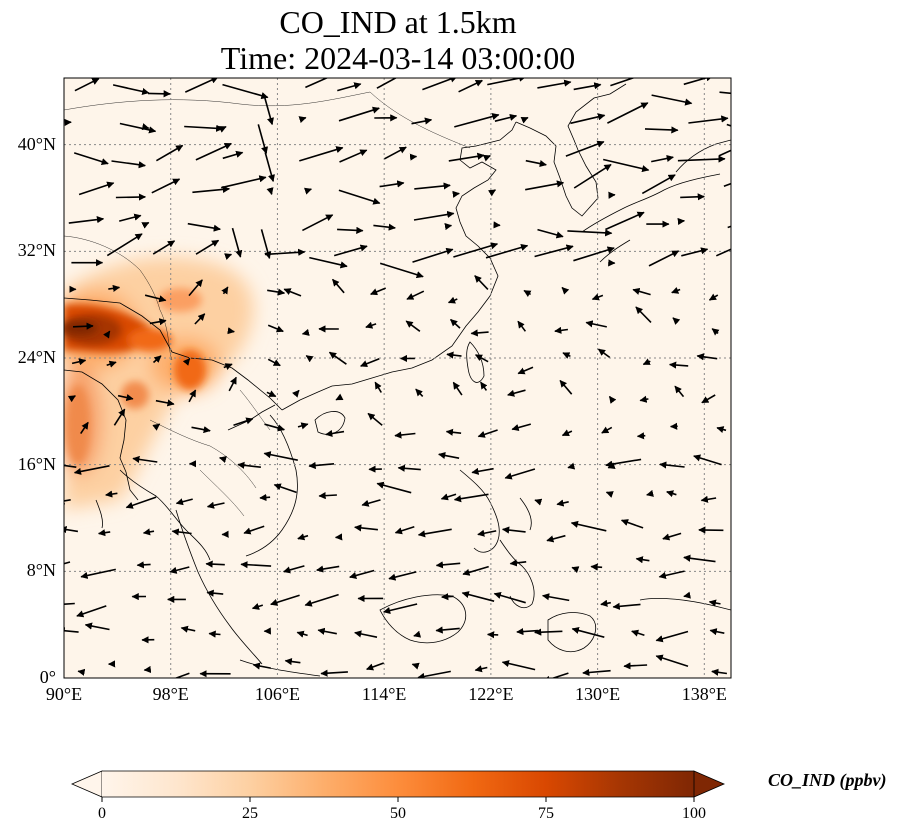 This screenshot has width=915, height=836. What do you see at coordinates (694, 813) in the screenshot?
I see `colorbar-tick-label: 100` at bounding box center [694, 813].